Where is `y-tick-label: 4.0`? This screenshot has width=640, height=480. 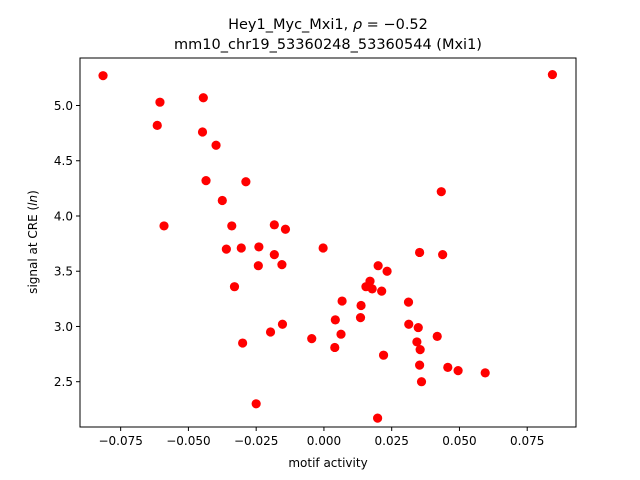 y-tick-label: 4.0 is located at coordinates (63, 216).